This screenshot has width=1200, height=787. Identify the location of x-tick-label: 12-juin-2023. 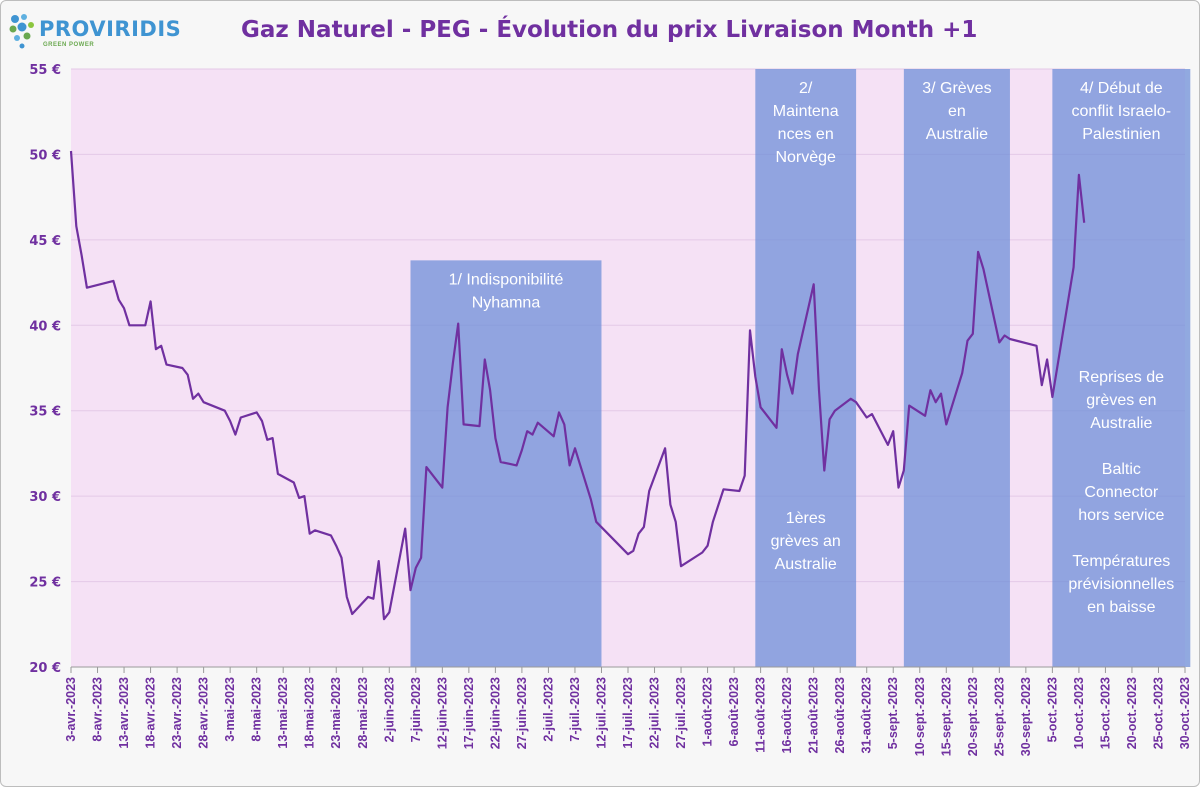
(442, 713).